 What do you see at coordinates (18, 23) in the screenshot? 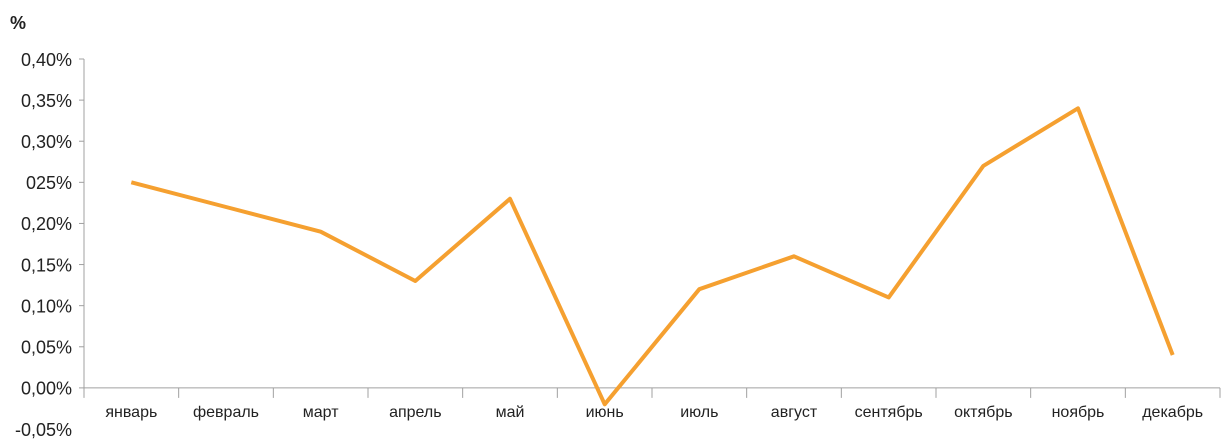
I see `y-axis-title: %` at bounding box center [18, 23].